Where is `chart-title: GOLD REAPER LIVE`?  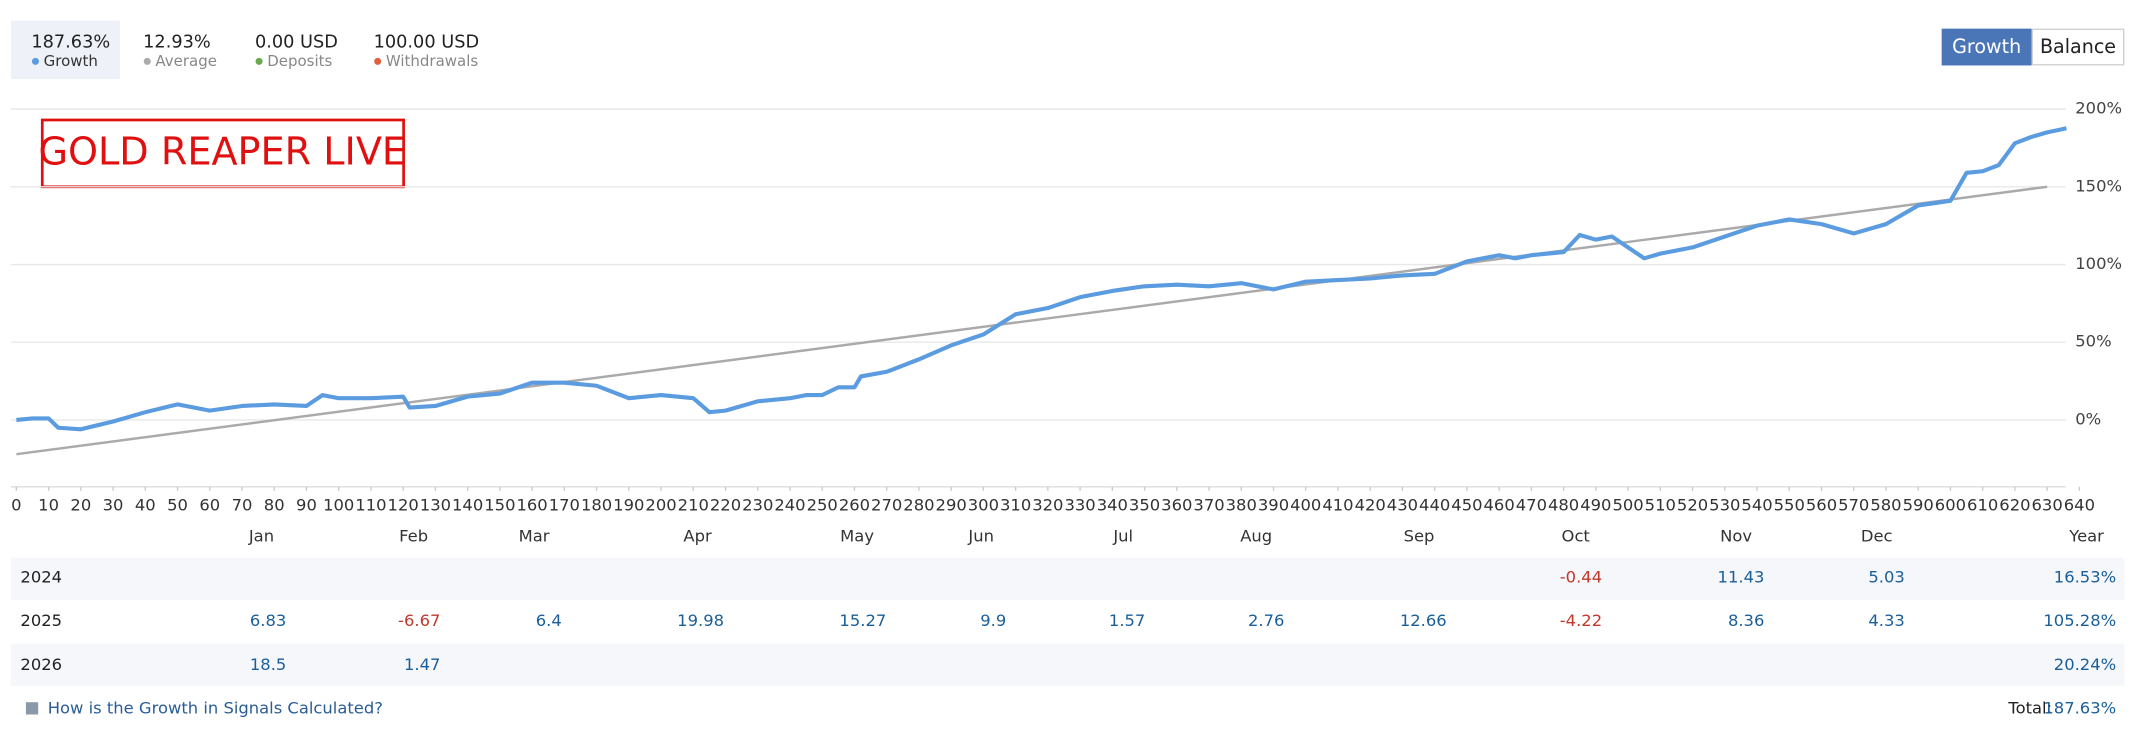
chart-title: GOLD REAPER LIVE is located at coordinates (222, 153).